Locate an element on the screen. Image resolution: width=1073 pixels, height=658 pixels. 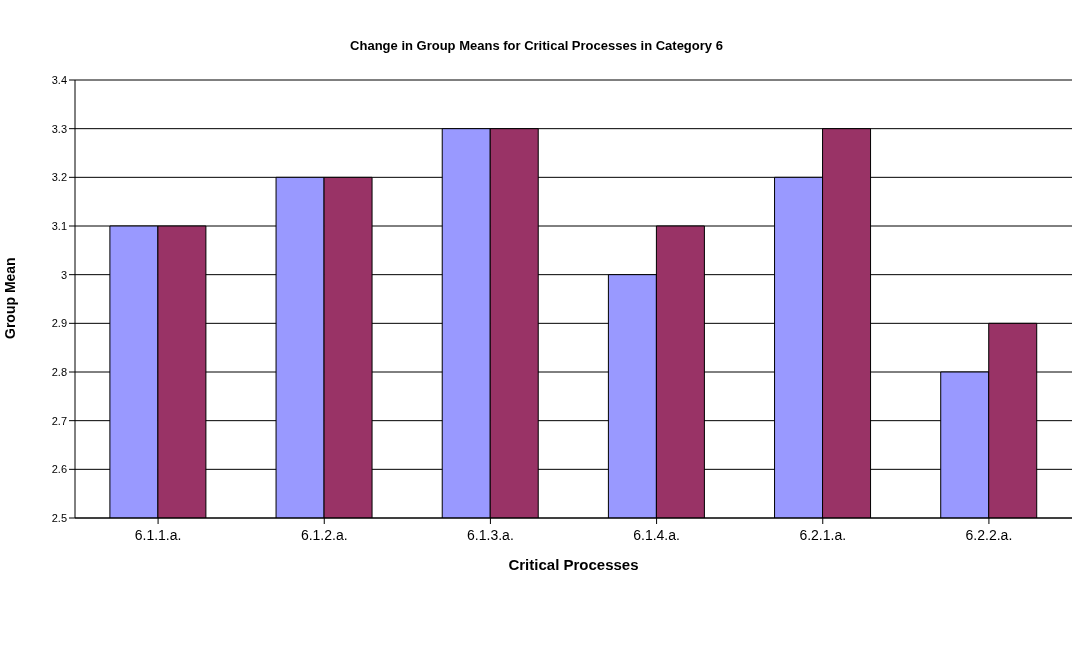
y-tick-label: 3.4 is located at coordinates (59, 79).